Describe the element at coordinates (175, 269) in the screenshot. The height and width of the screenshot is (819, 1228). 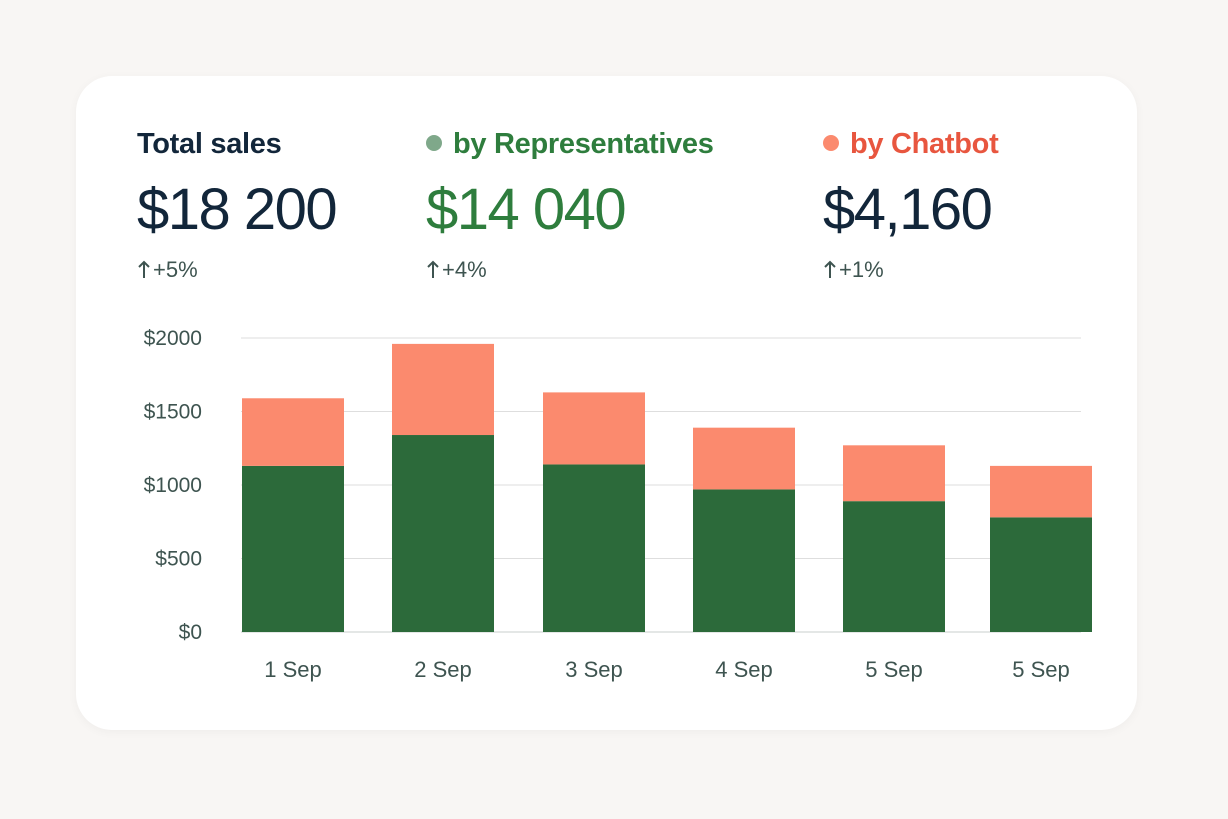
I see `total-sales-change-value: +5%` at that location.